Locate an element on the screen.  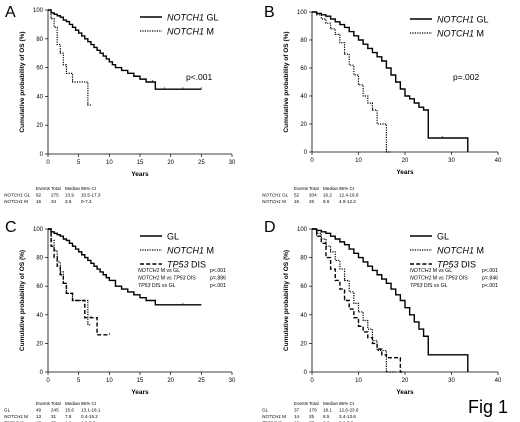
table-cell: 14 is located at coordinates (297, 416).